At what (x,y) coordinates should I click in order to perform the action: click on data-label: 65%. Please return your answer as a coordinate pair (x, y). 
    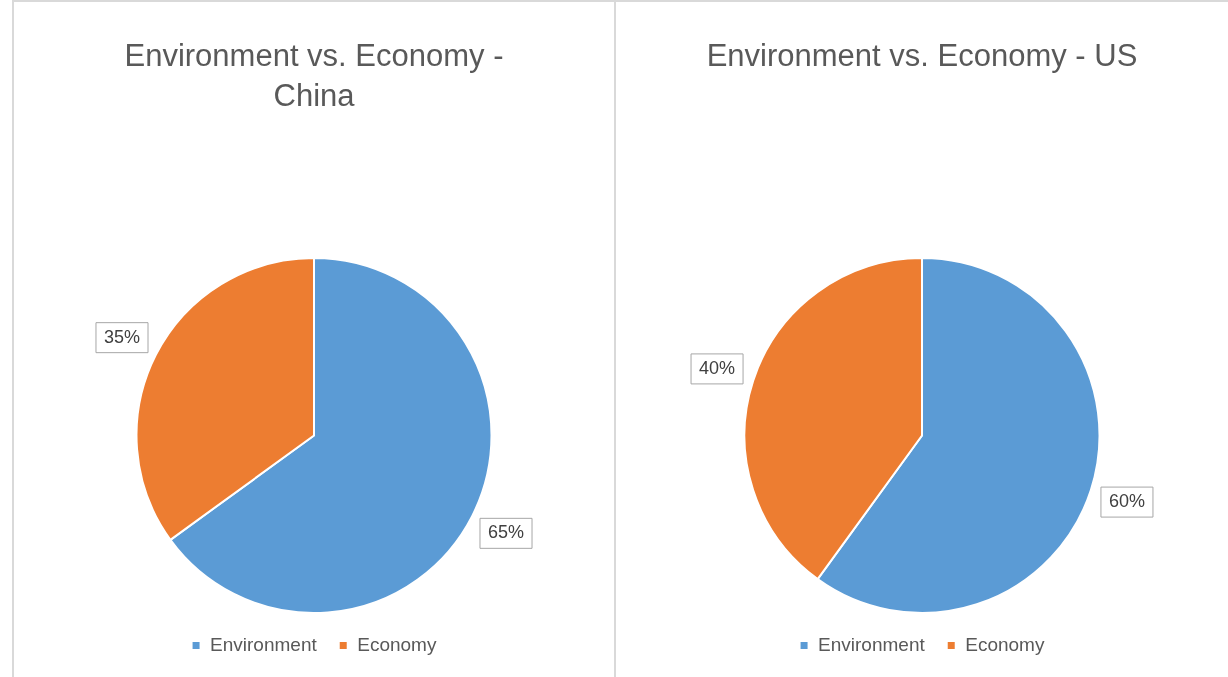
    Looking at the image, I should click on (506, 531).